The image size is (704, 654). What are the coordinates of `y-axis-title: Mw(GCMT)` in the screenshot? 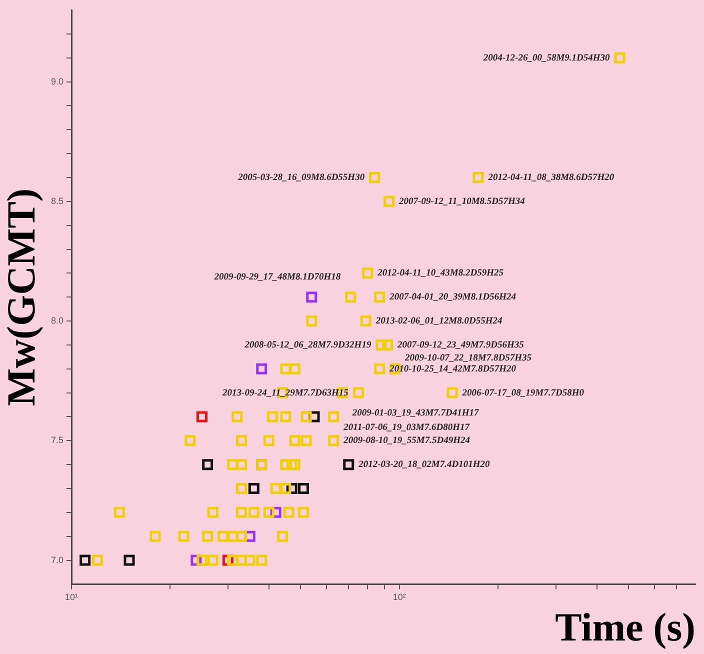 It's located at (22, 297).